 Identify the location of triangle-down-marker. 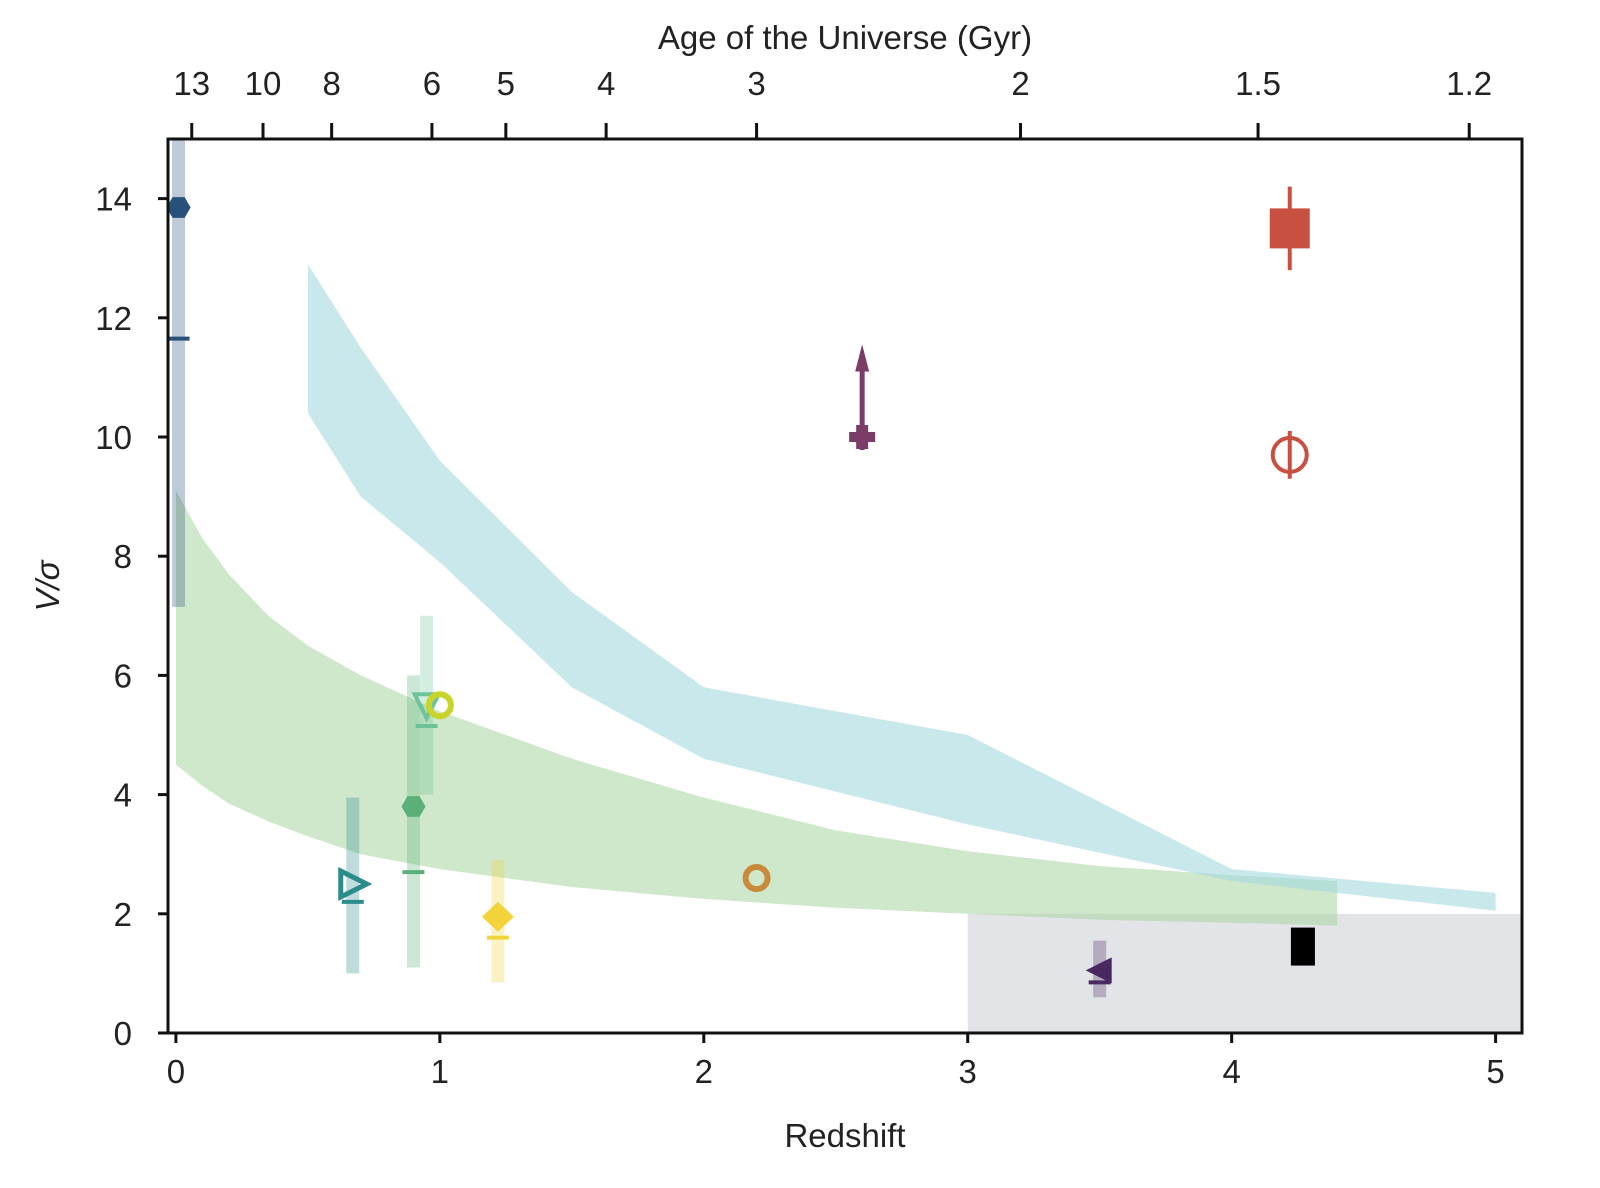
(426, 707).